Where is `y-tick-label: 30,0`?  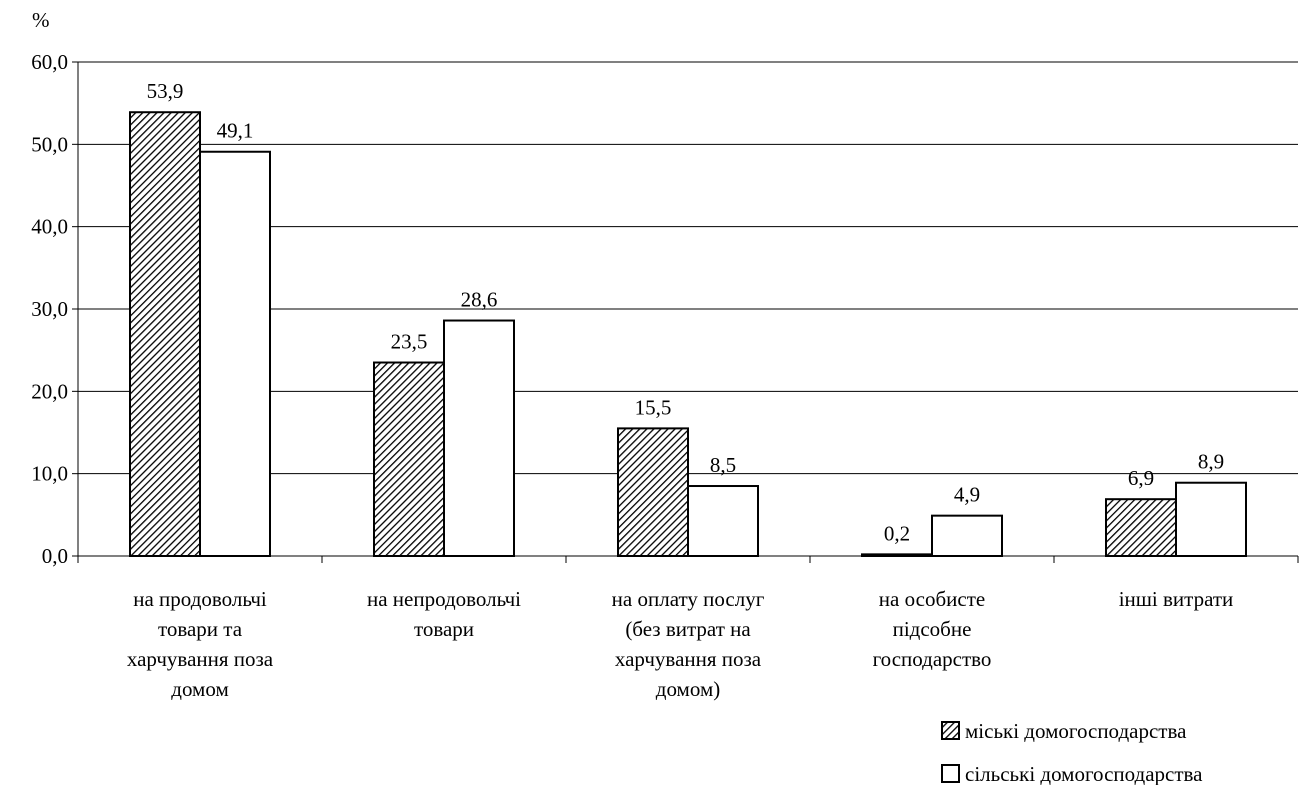 y-tick-label: 30,0 is located at coordinates (49, 309).